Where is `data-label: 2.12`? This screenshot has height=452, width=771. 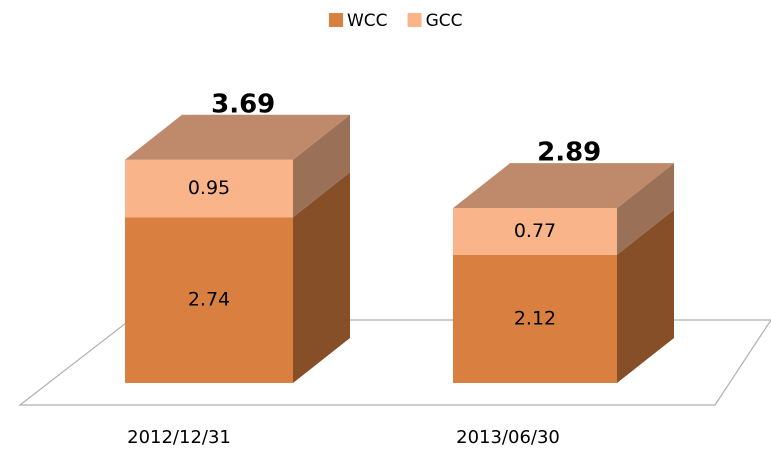
data-label: 2.12 is located at coordinates (535, 318).